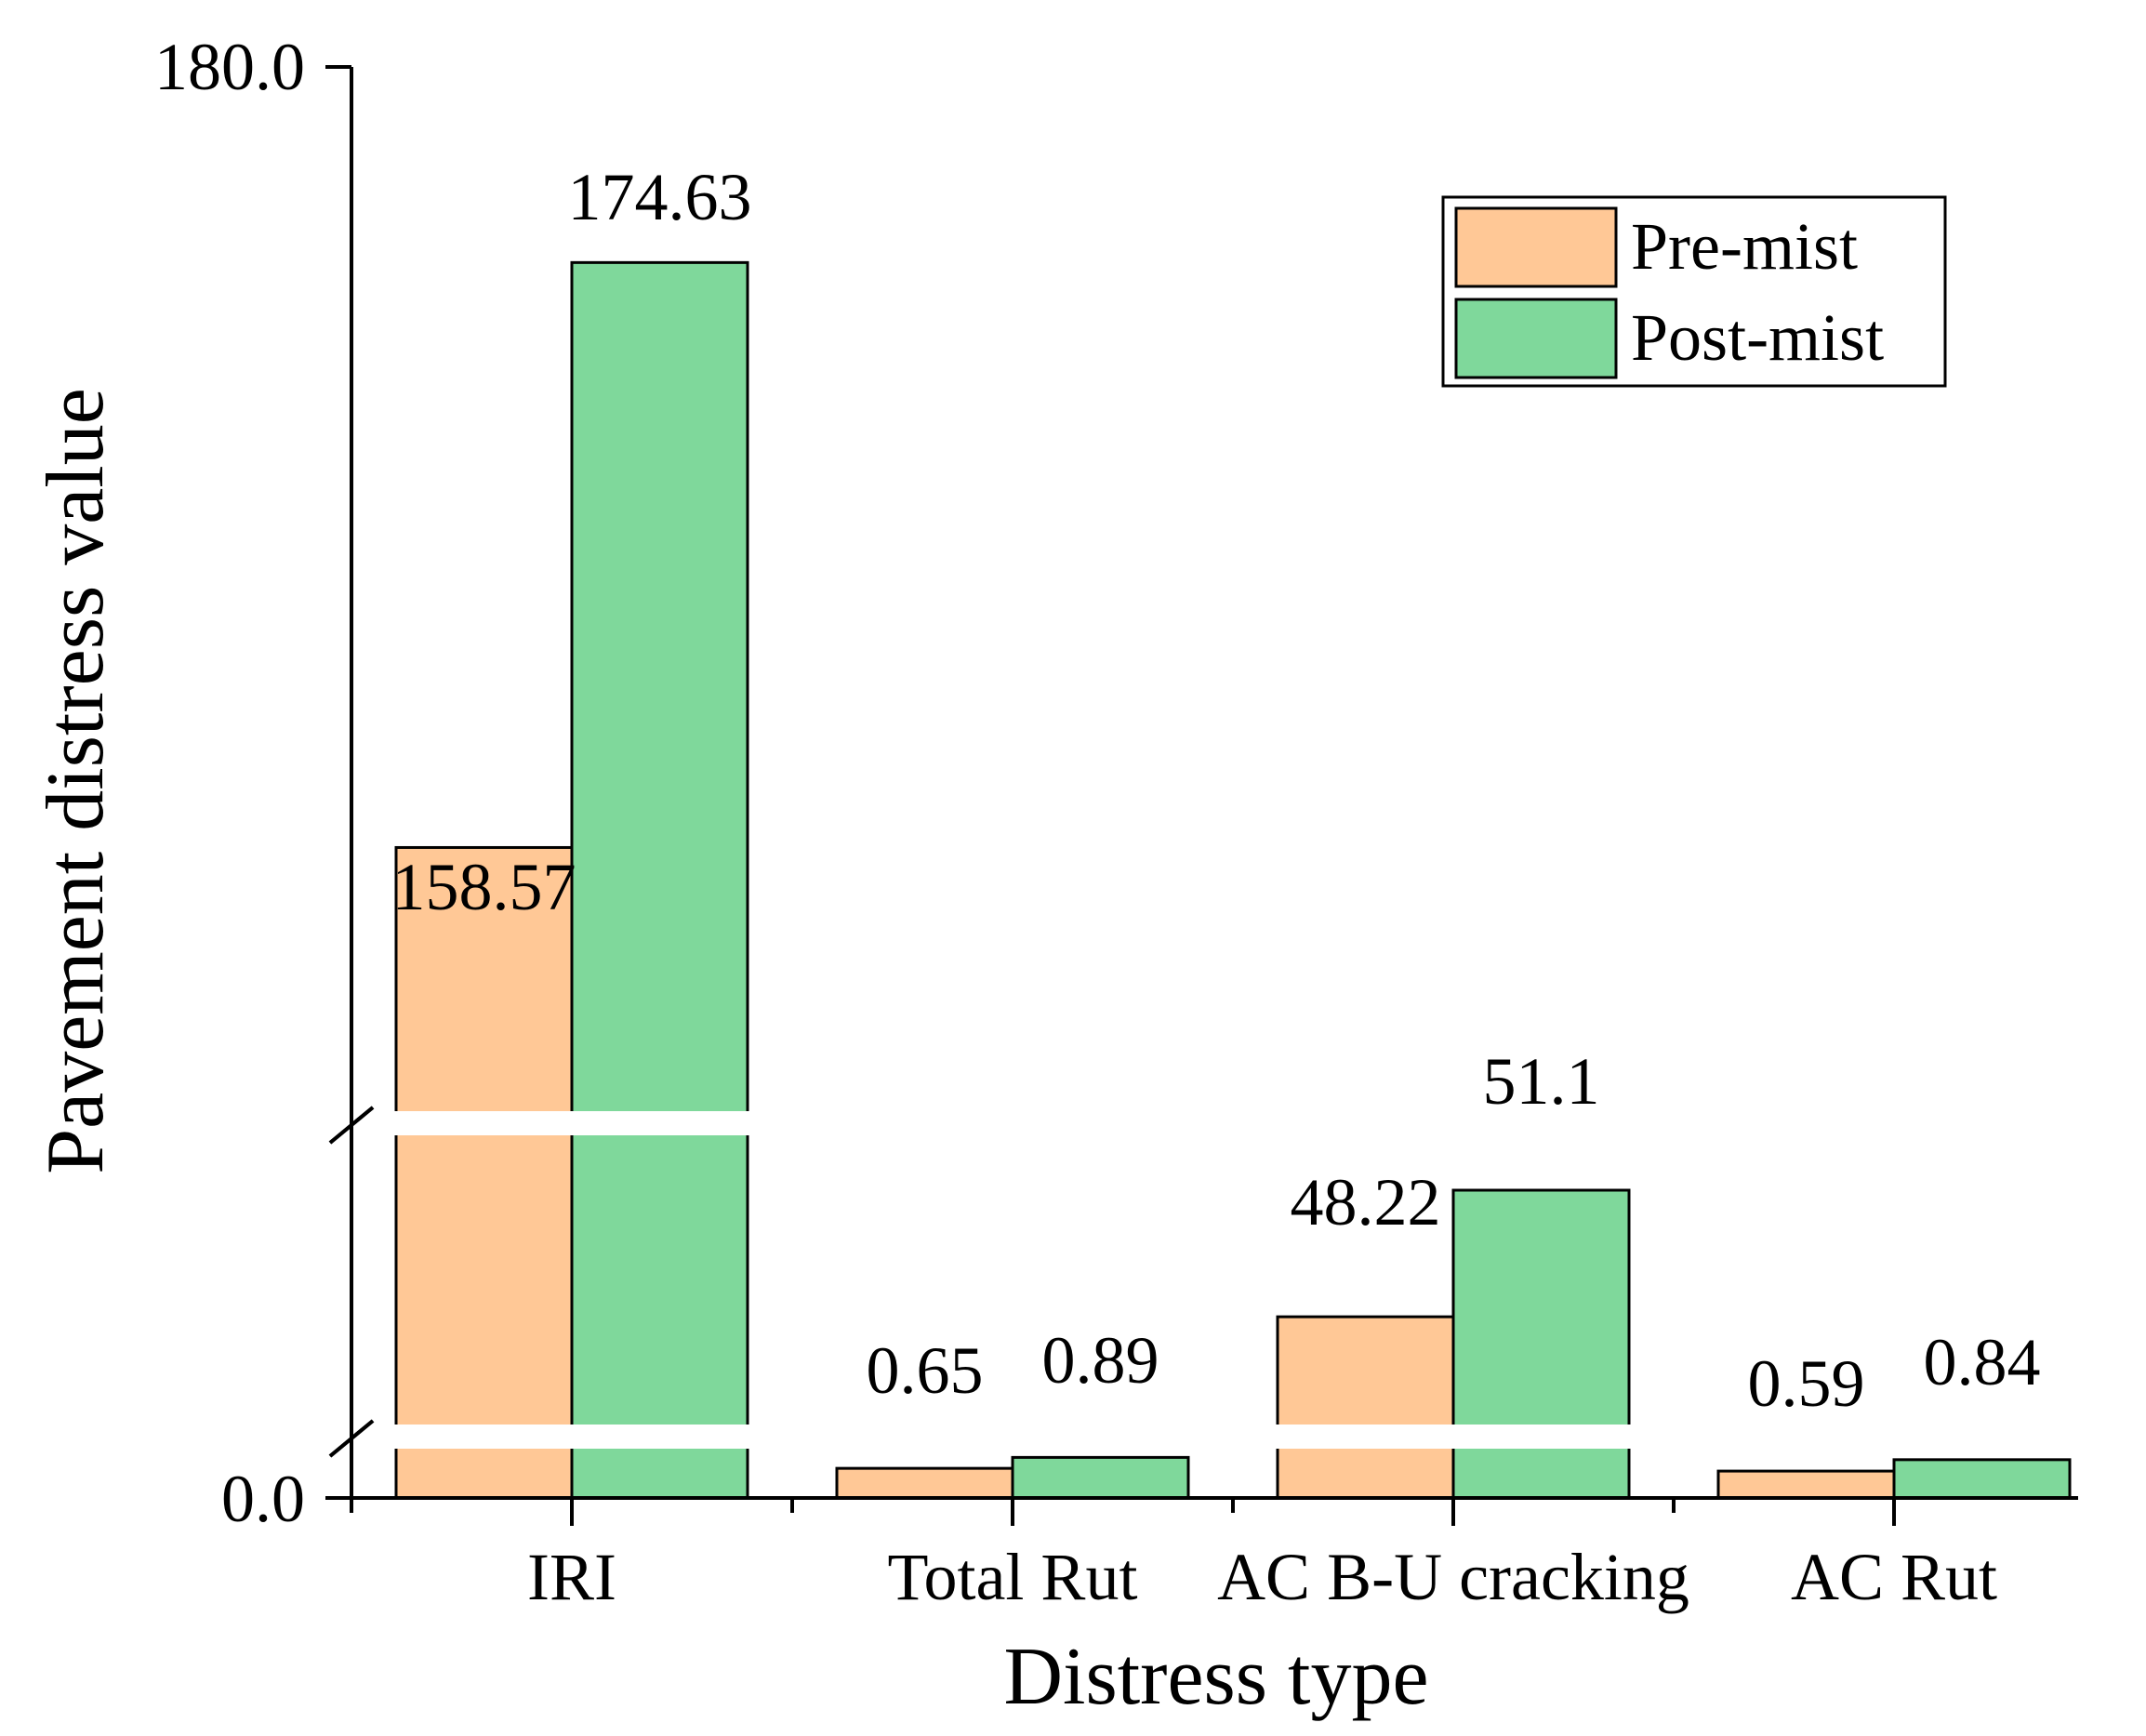 This screenshot has height=1736, width=2146. Describe the element at coordinates (1100, 1477) in the screenshot. I see `bar-post-mist-total-rut` at that location.